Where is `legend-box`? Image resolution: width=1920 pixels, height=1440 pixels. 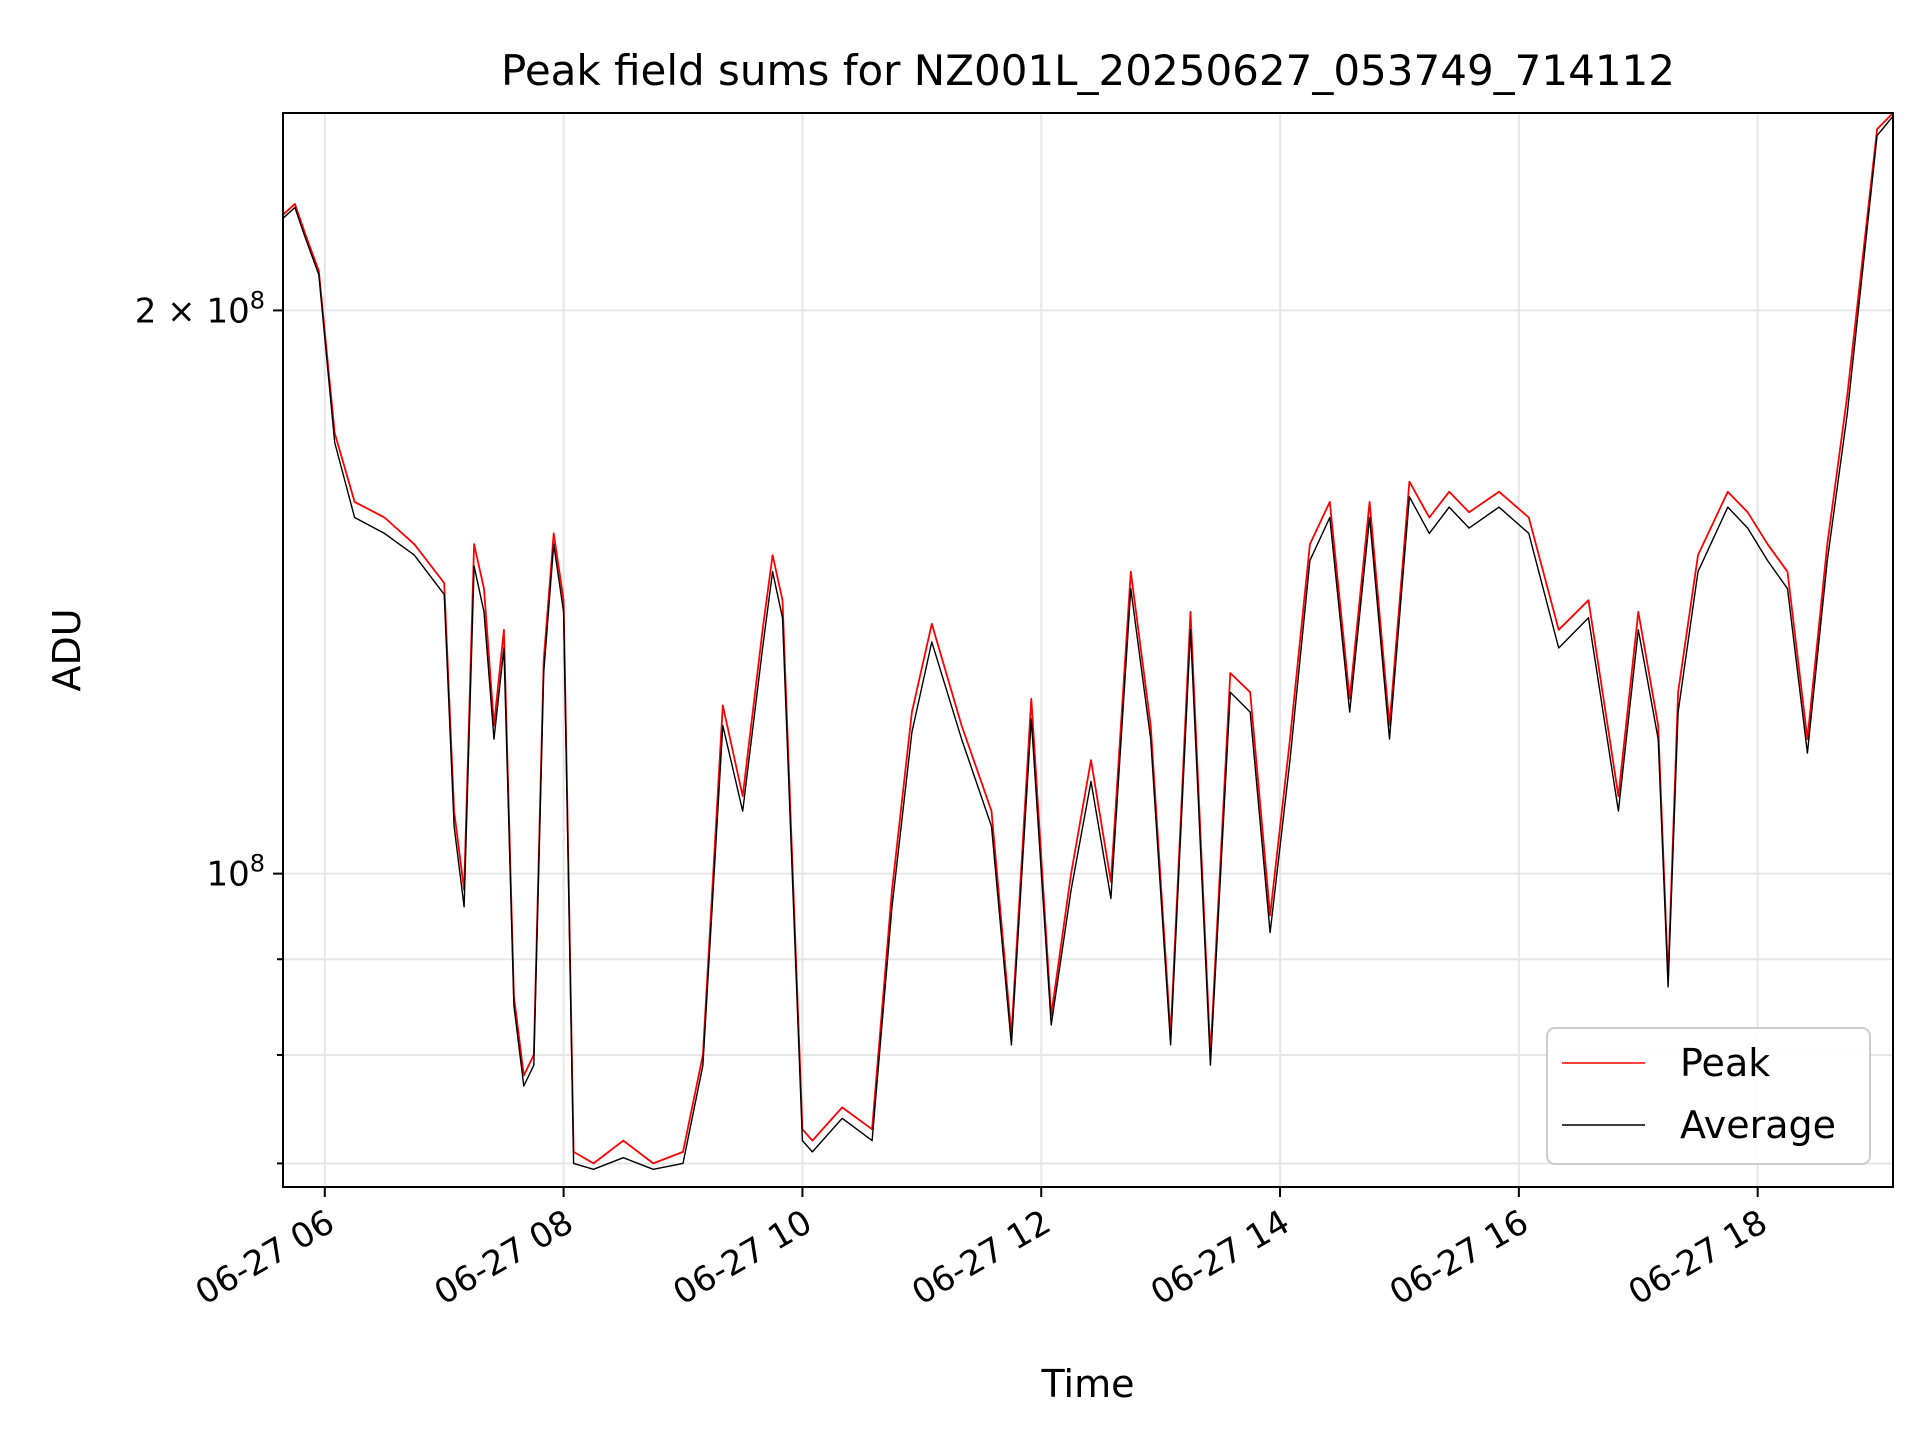
legend-box is located at coordinates (1708, 1096).